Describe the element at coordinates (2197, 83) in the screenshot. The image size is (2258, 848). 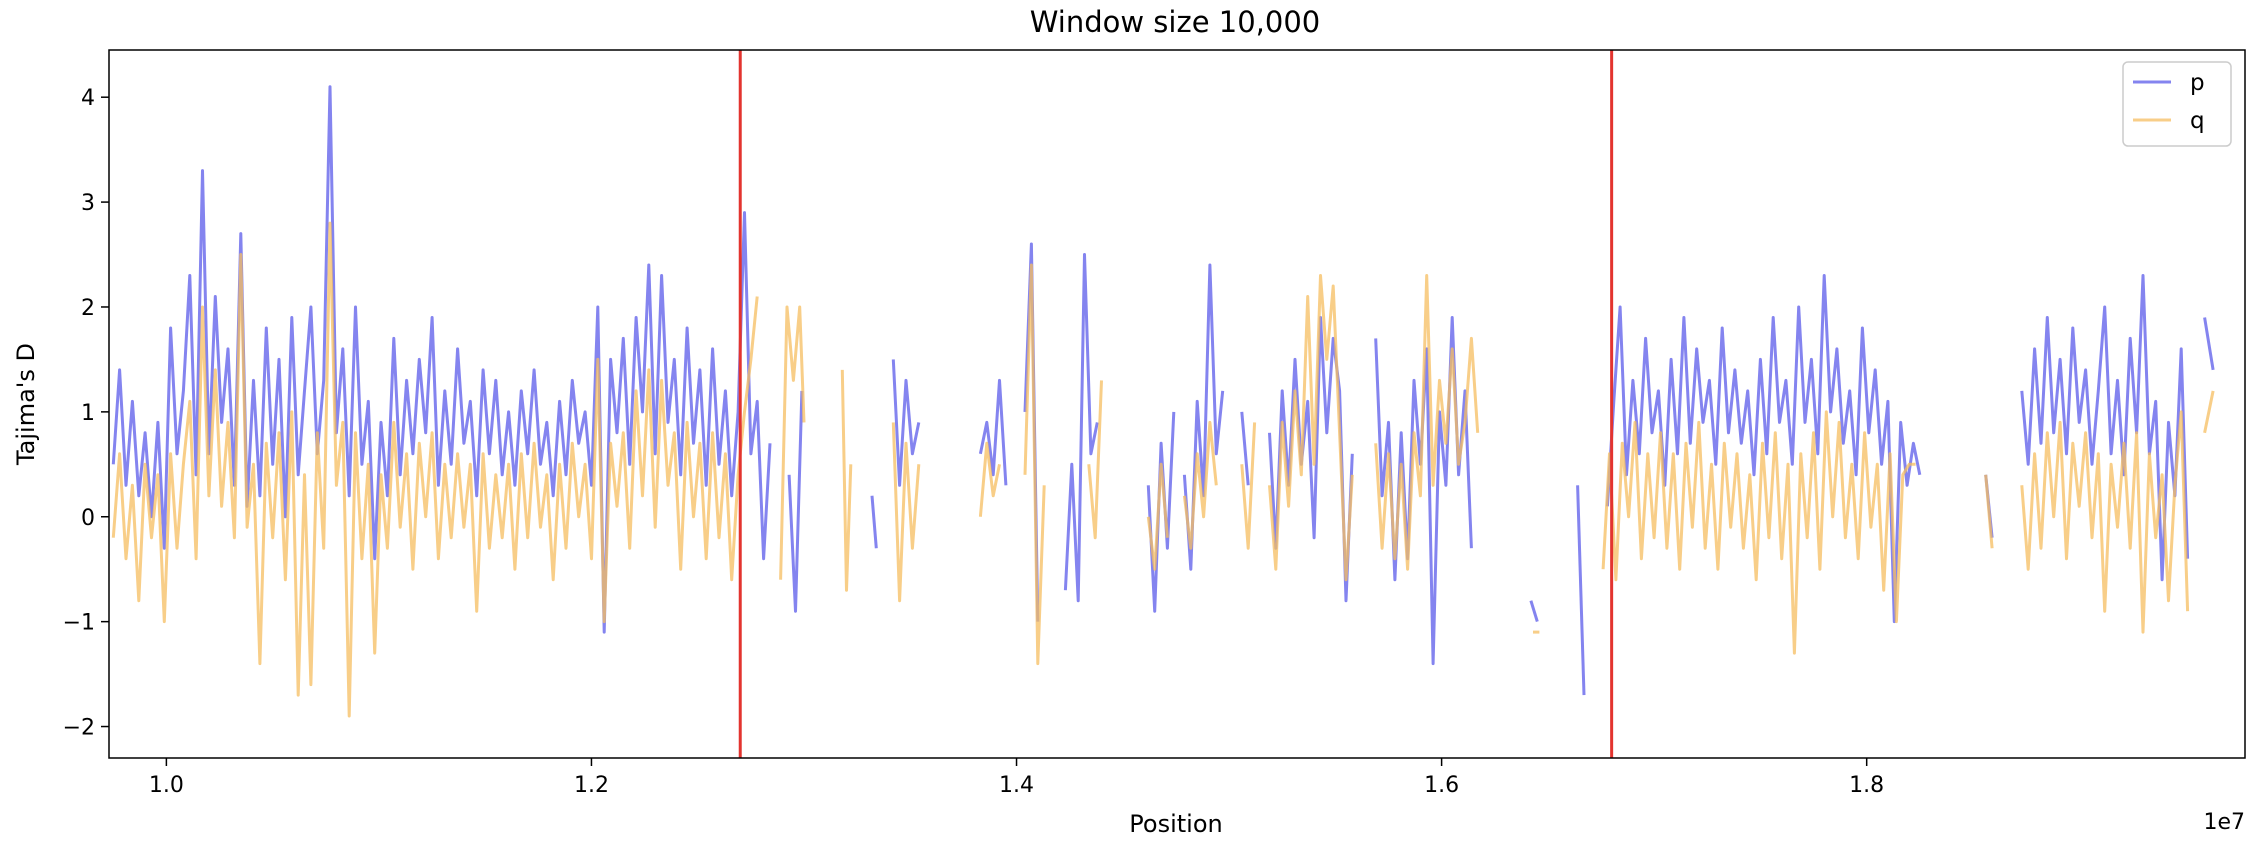
I see `legend-label-p: p` at that location.